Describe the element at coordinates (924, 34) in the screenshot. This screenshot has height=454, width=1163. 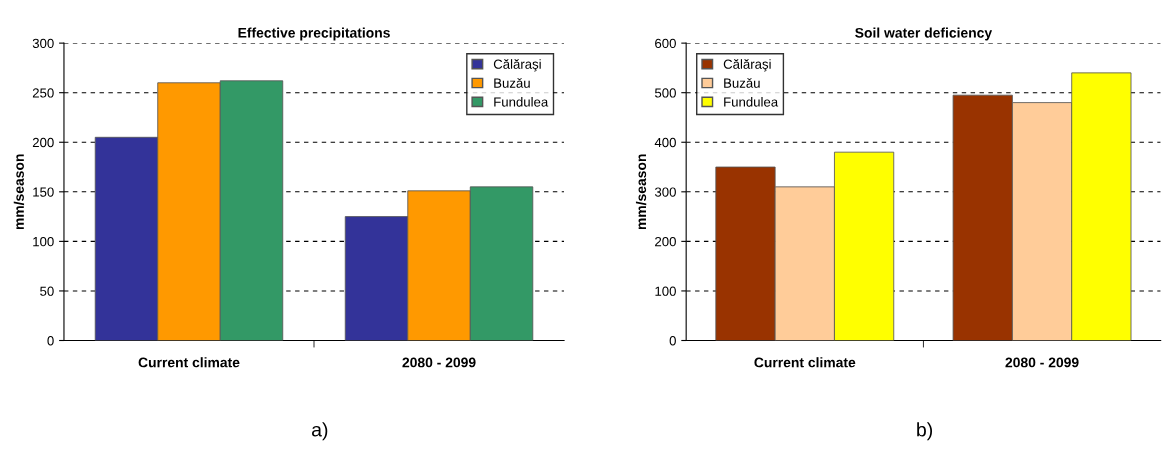
I see `chart-title: Soil water deficiency` at that location.